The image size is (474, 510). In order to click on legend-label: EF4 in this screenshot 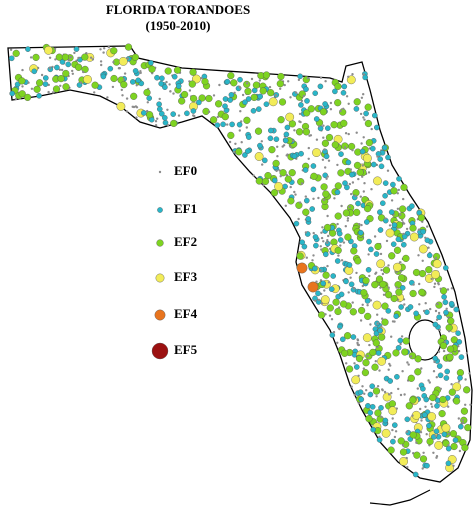, I will do `click(186, 313)`.